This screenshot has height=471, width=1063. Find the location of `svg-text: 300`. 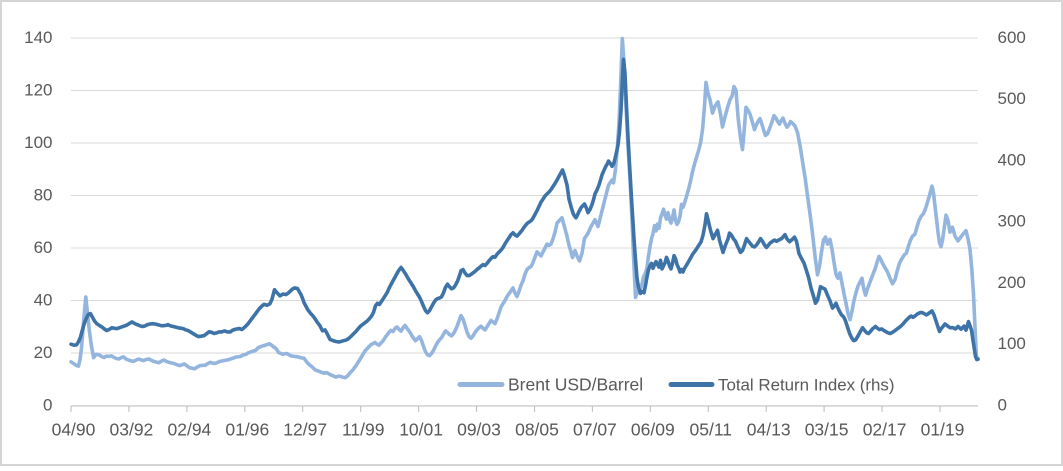

svg-text: 300 is located at coordinates (1012, 221).